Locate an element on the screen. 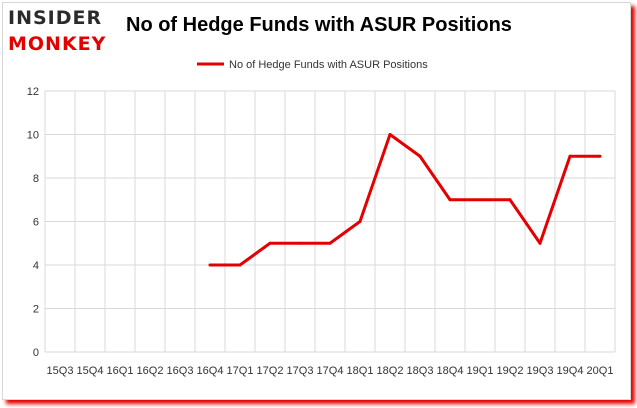  y-tick-label: 8 is located at coordinates (36, 179).